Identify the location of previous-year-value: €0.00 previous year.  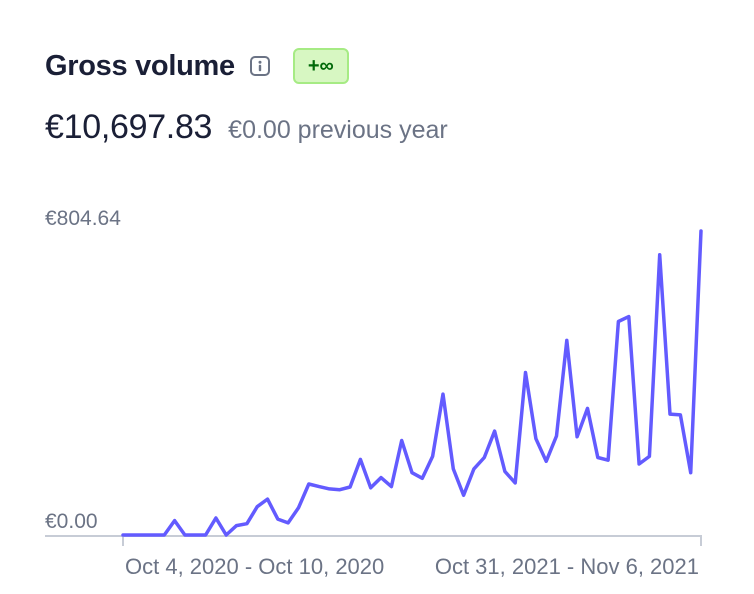
(338, 130).